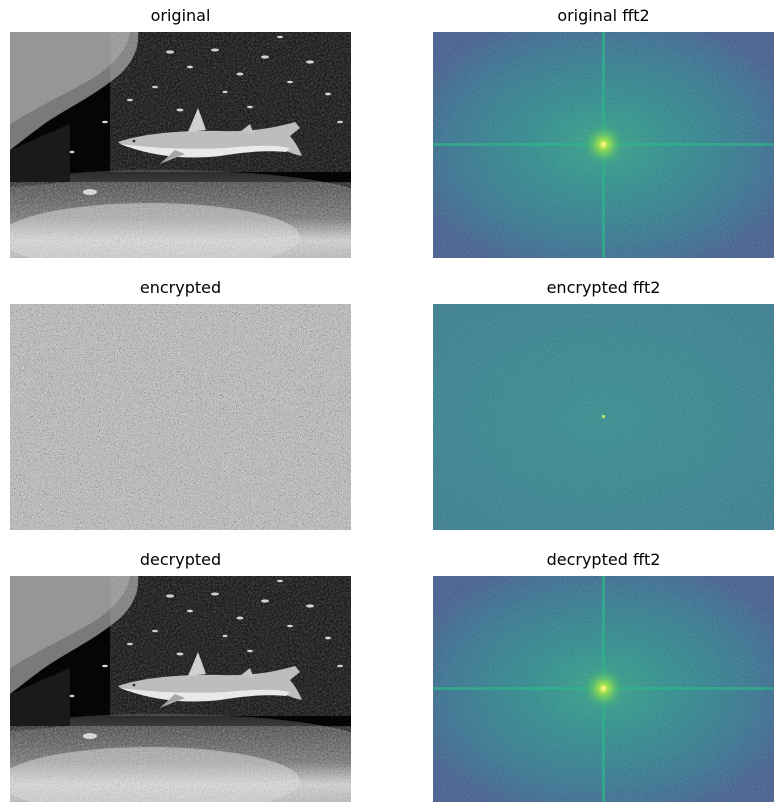 The image size is (782, 812). I want to click on panel-decrypted: decrypted, so click(180, 676).